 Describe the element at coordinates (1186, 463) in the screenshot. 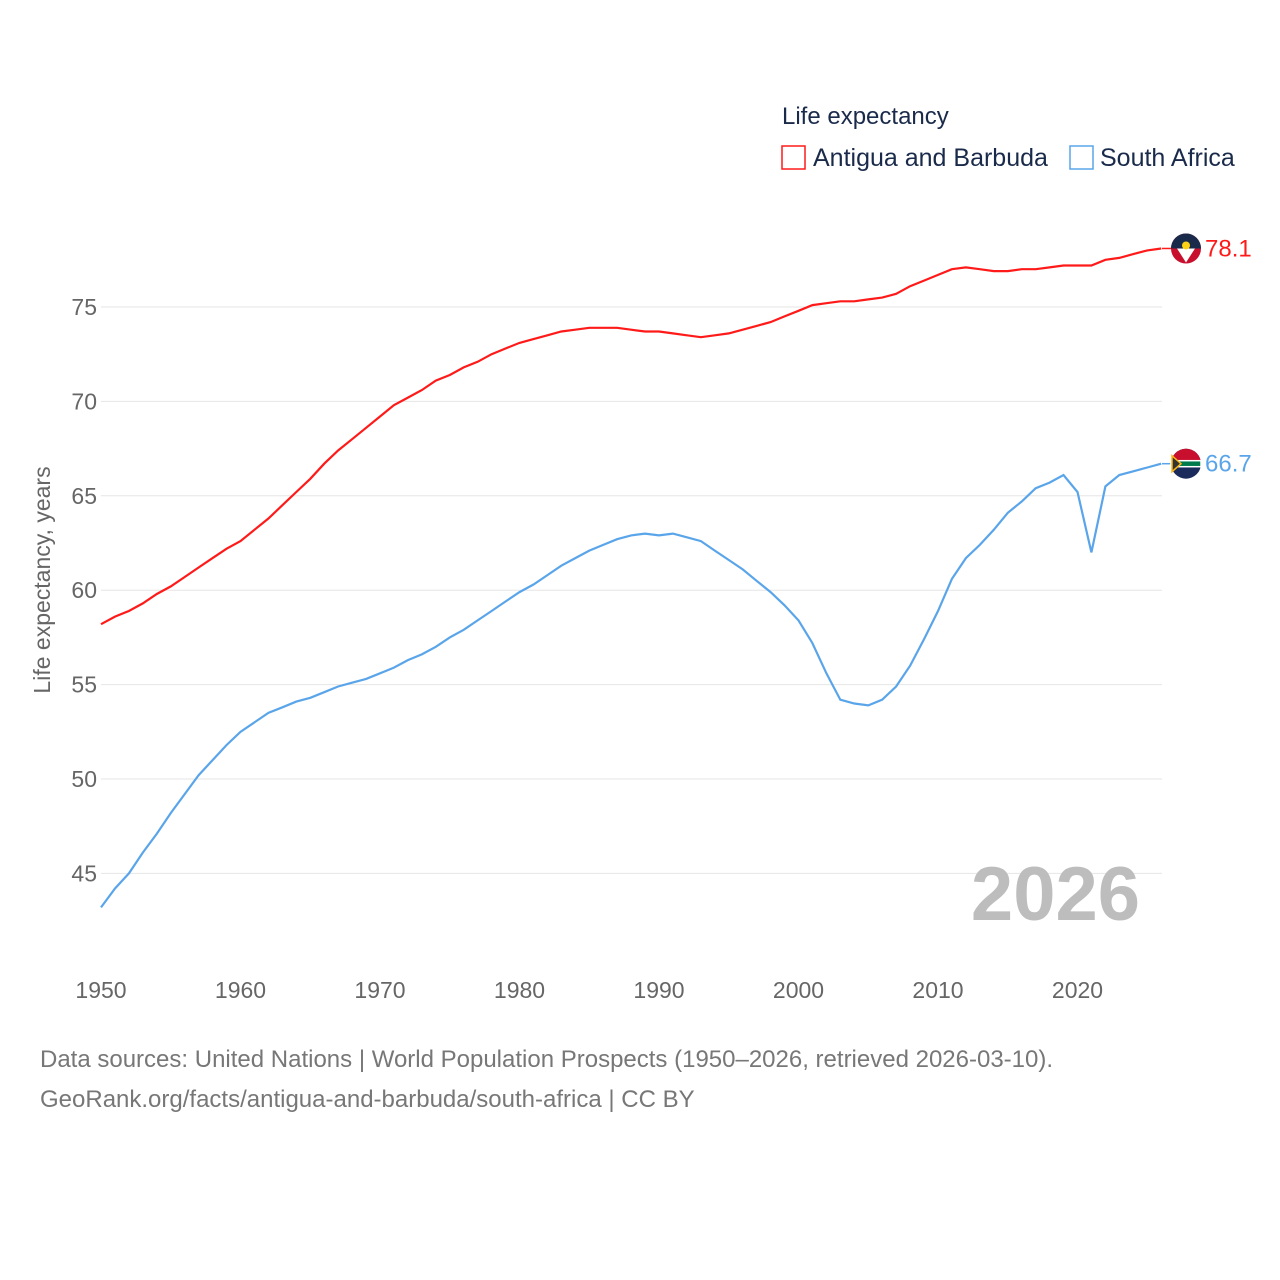

I see `south-africa-flag-icon` at that location.